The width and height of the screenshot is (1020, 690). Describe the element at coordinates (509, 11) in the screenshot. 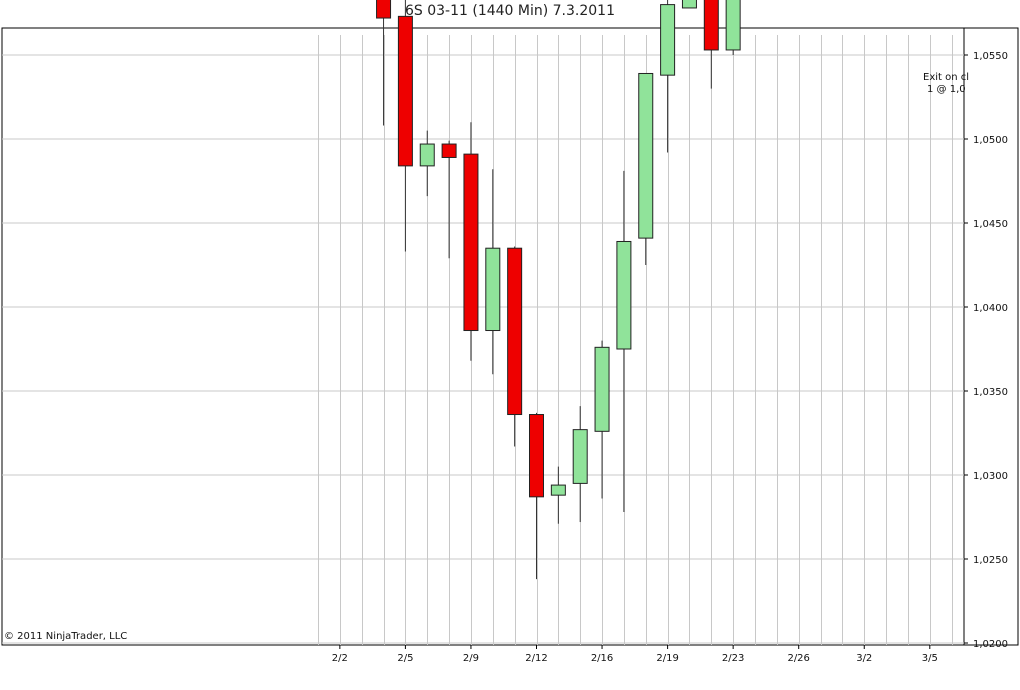

I see `chart-title: 6S 03-11 (1440 Min) 7.3.2011` at that location.